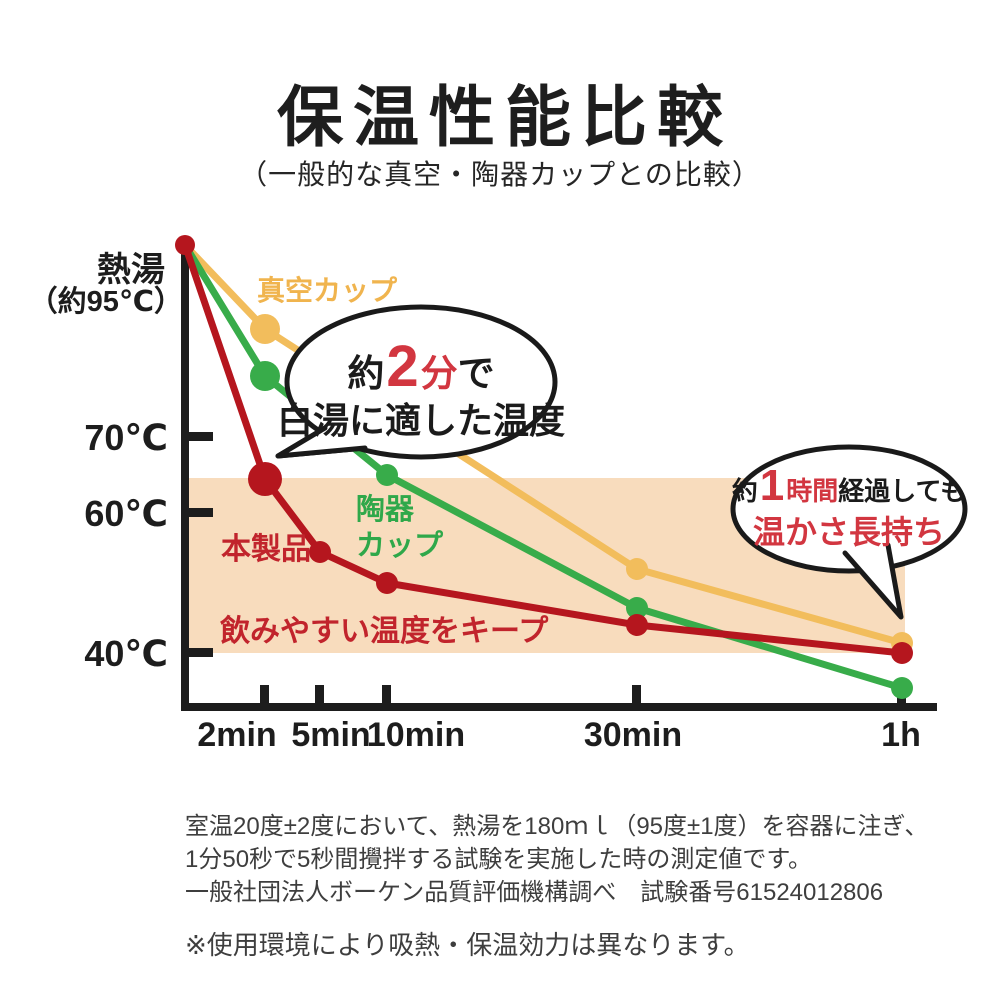 This screenshot has height=1000, width=1000. What do you see at coordinates (902, 653) in the screenshot?
I see `product-point-60min` at bounding box center [902, 653].